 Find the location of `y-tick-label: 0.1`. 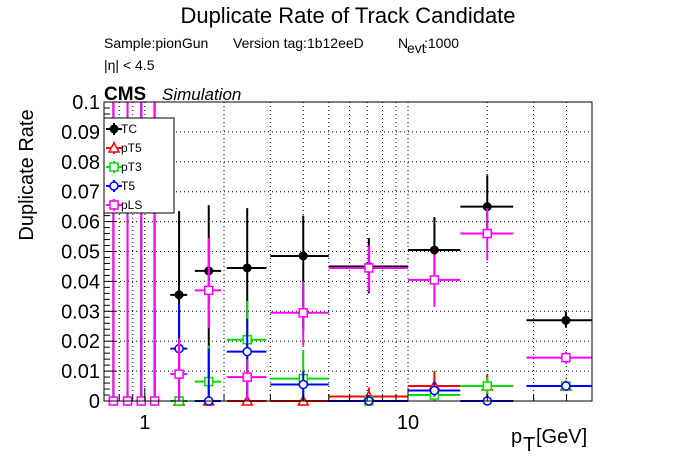

y-tick-label: 0.1 is located at coordinates (86, 103).